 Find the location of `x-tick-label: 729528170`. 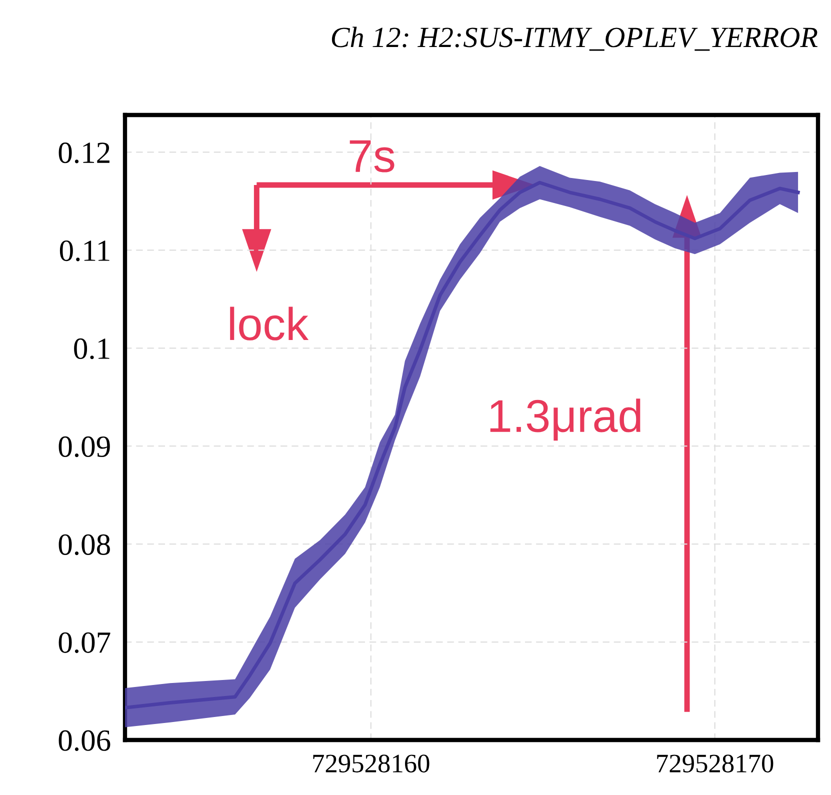

x-tick-label: 729528170 is located at coordinates (715, 763).